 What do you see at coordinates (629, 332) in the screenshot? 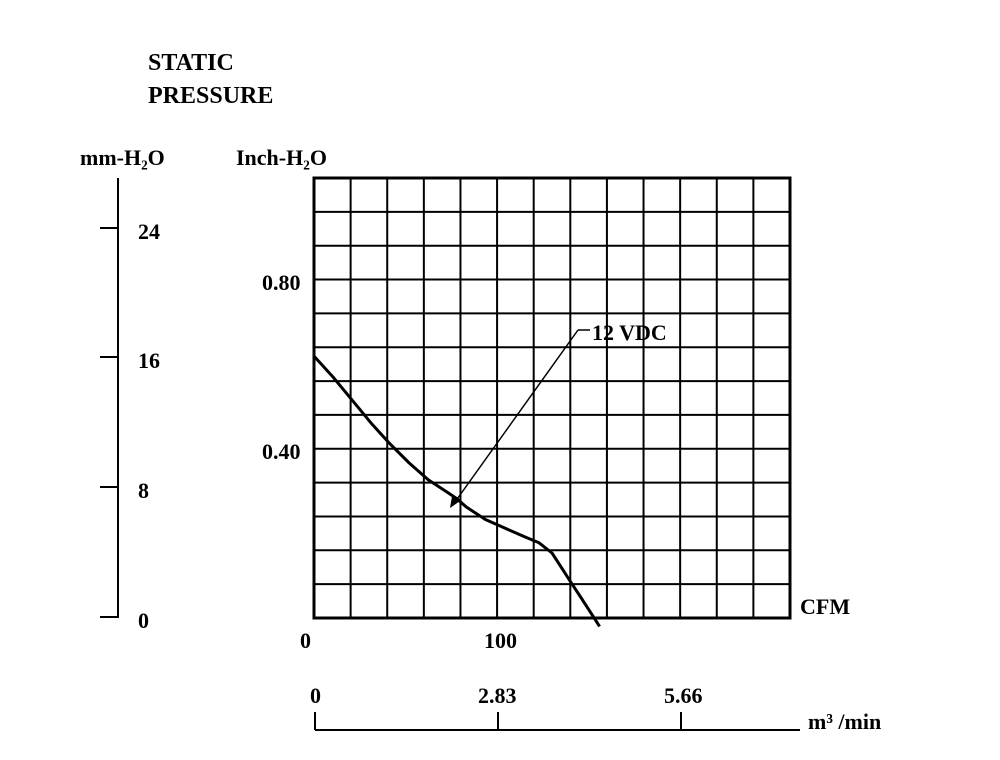
I see `series-label-12vdc: 12 VDC` at bounding box center [629, 332].